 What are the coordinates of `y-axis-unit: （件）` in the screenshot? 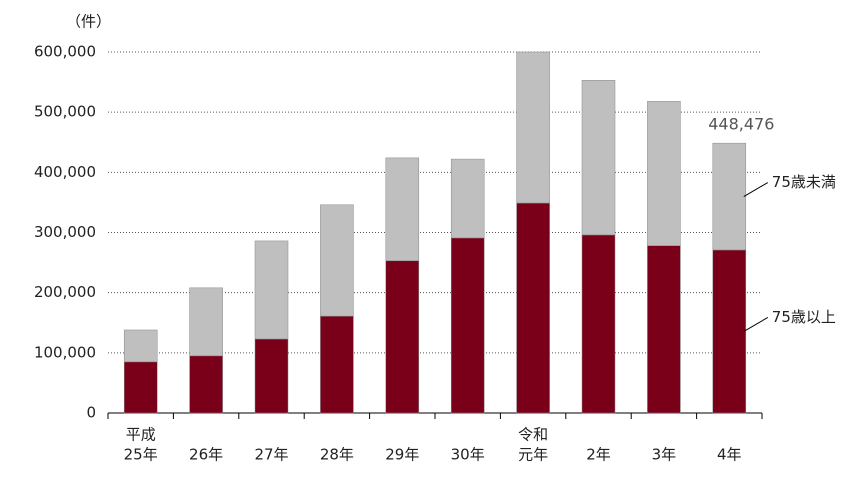 It's located at (88, 22).